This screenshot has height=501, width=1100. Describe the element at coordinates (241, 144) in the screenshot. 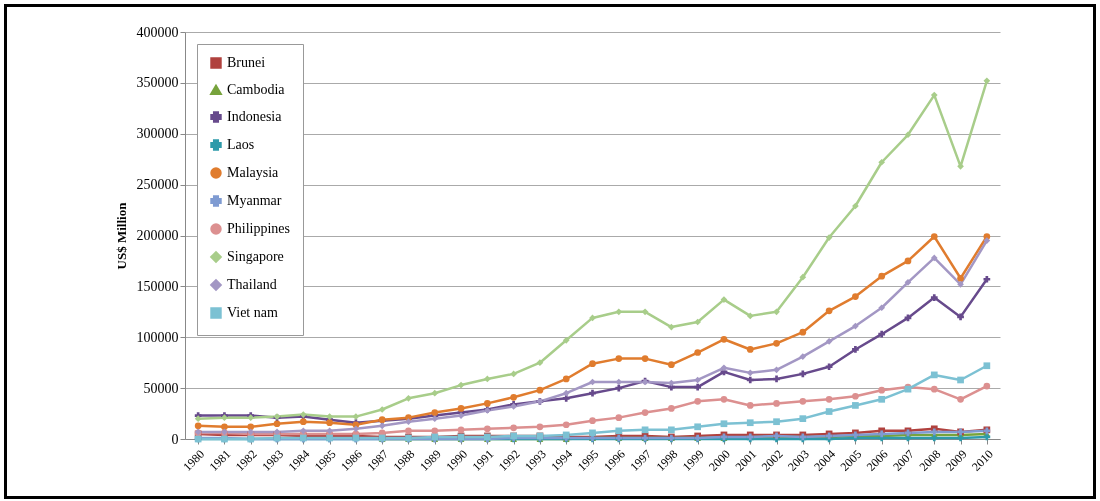

I see `legend-label: Laos` at that location.